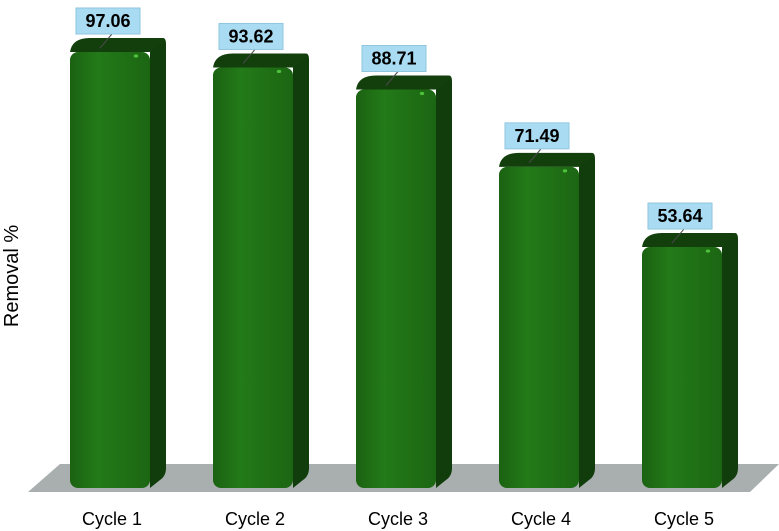 The height and width of the screenshot is (531, 779). What do you see at coordinates (541, 519) in the screenshot?
I see `category-label-4: Cycle 4` at bounding box center [541, 519].